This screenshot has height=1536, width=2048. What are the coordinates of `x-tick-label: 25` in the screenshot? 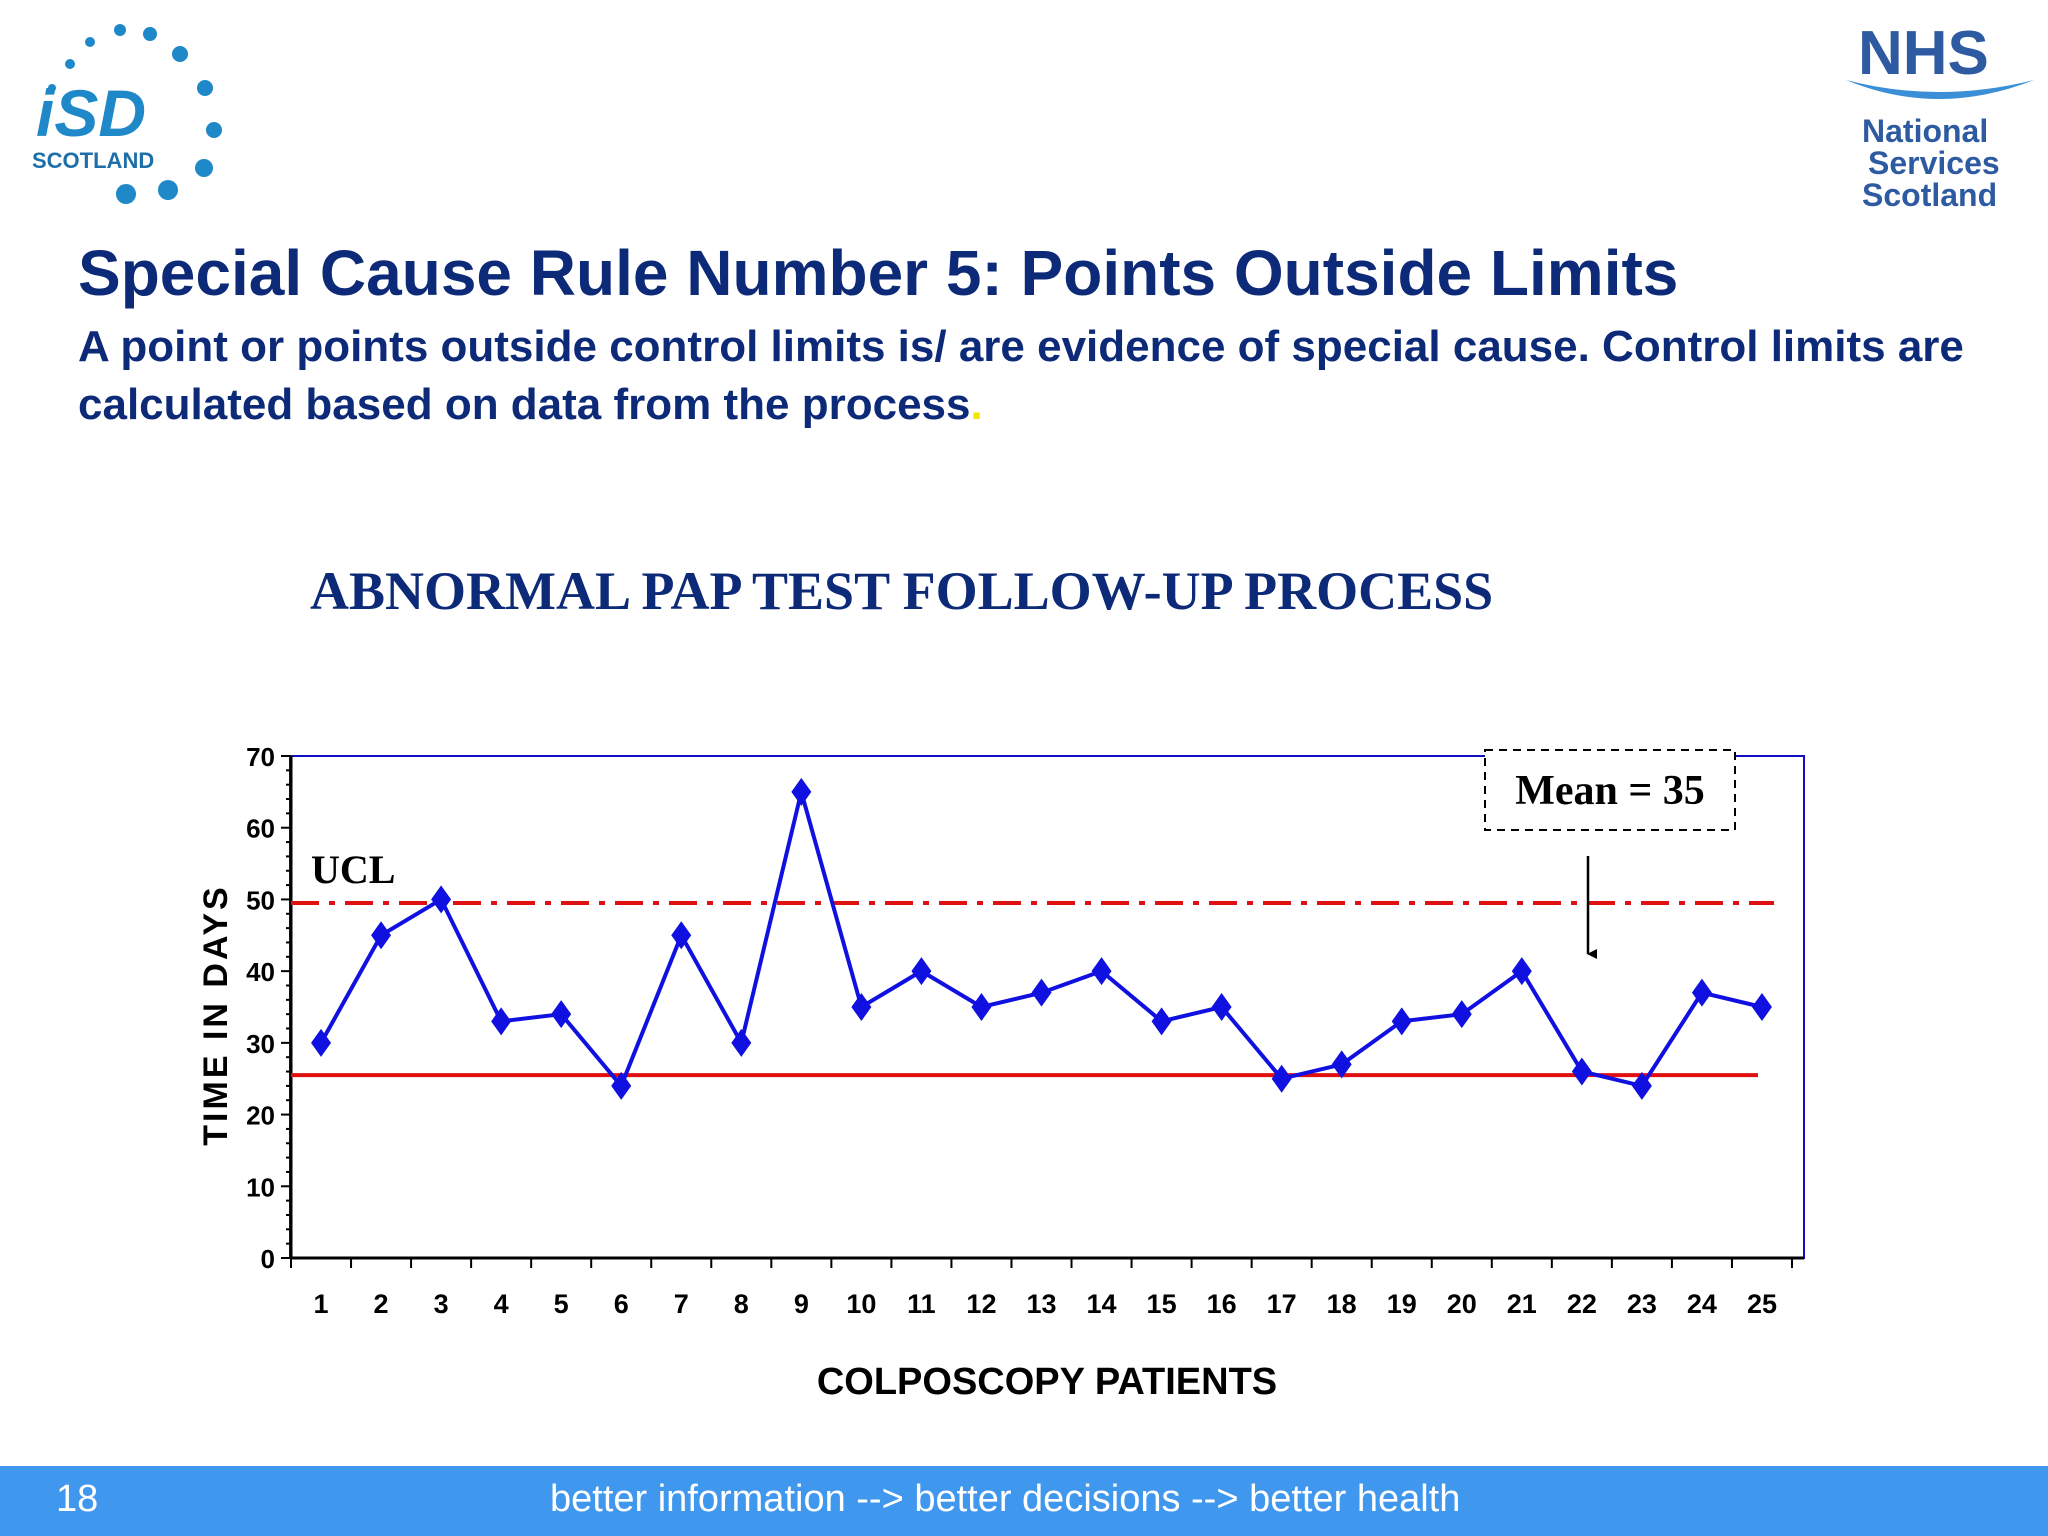 It's located at (1762, 1304).